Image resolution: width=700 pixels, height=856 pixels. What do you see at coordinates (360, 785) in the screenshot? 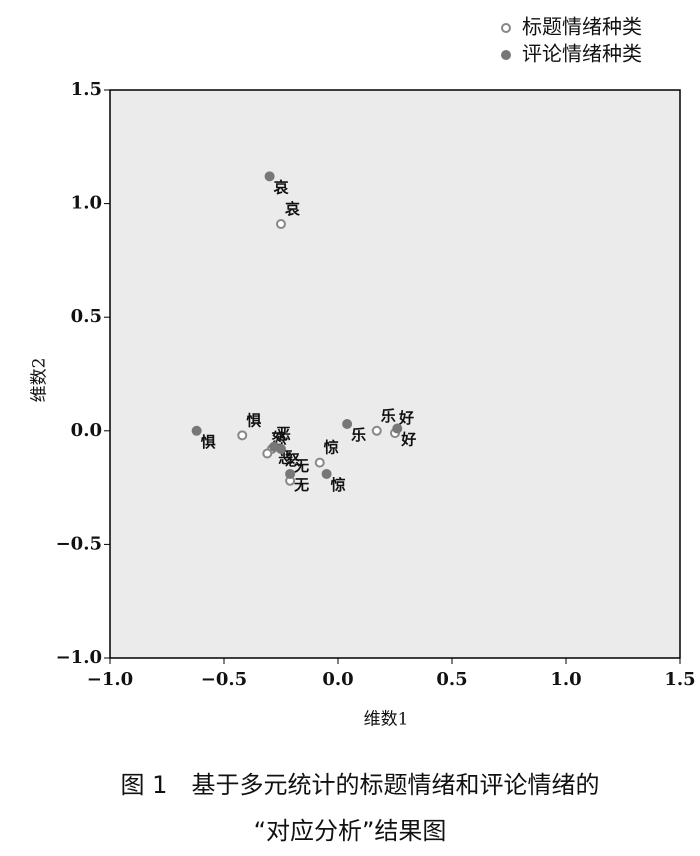
I see `caption-line: 图 1 基于多元统计的标题情绪和评论情绪的` at bounding box center [360, 785].